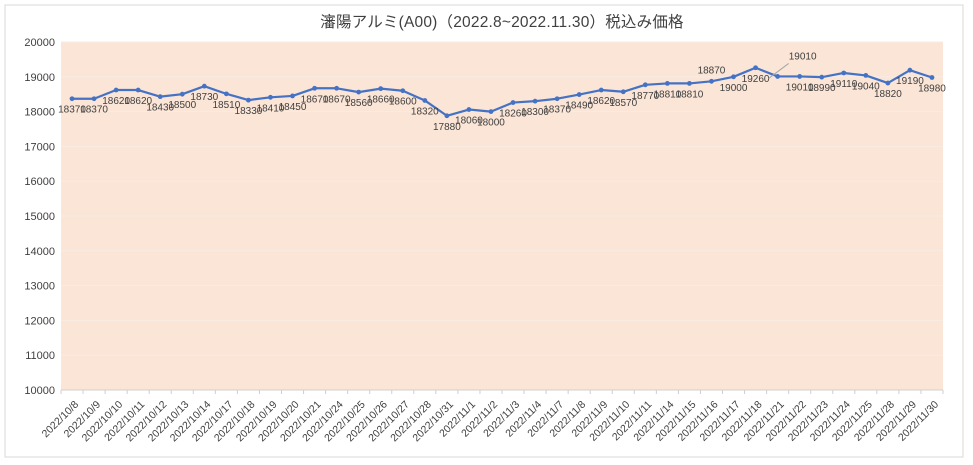 This screenshot has width=973, height=465. I want to click on data-label: 18820, so click(888, 94).